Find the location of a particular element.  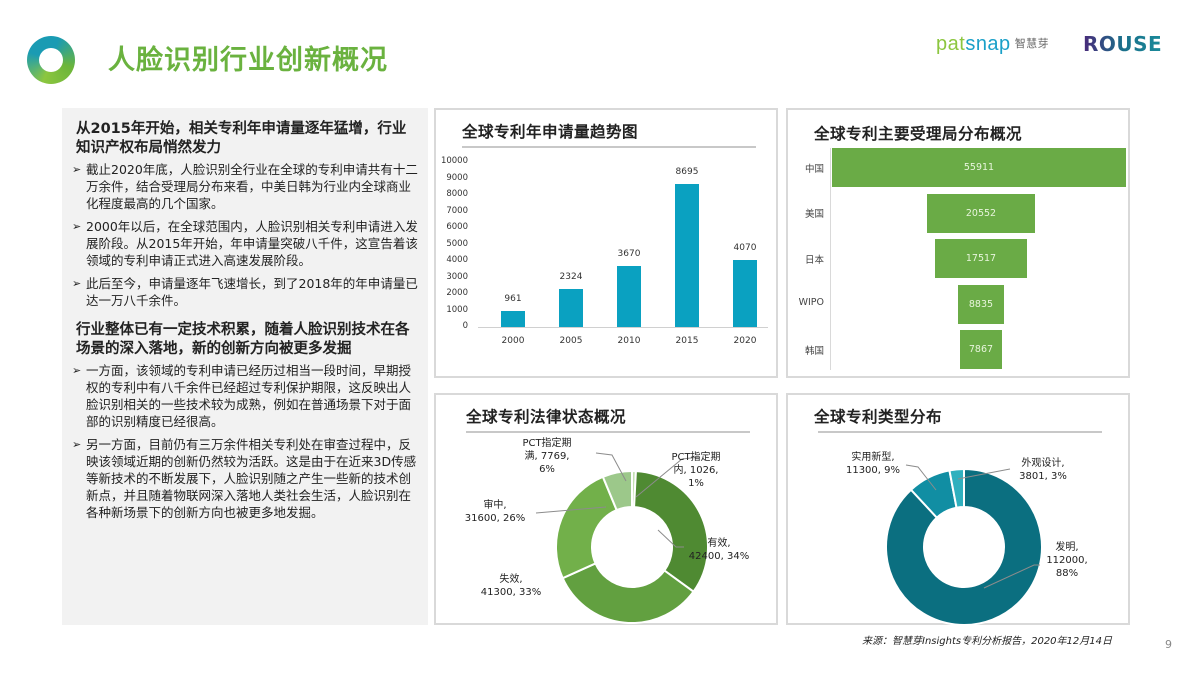

title-ring-icon is located at coordinates (51, 60).